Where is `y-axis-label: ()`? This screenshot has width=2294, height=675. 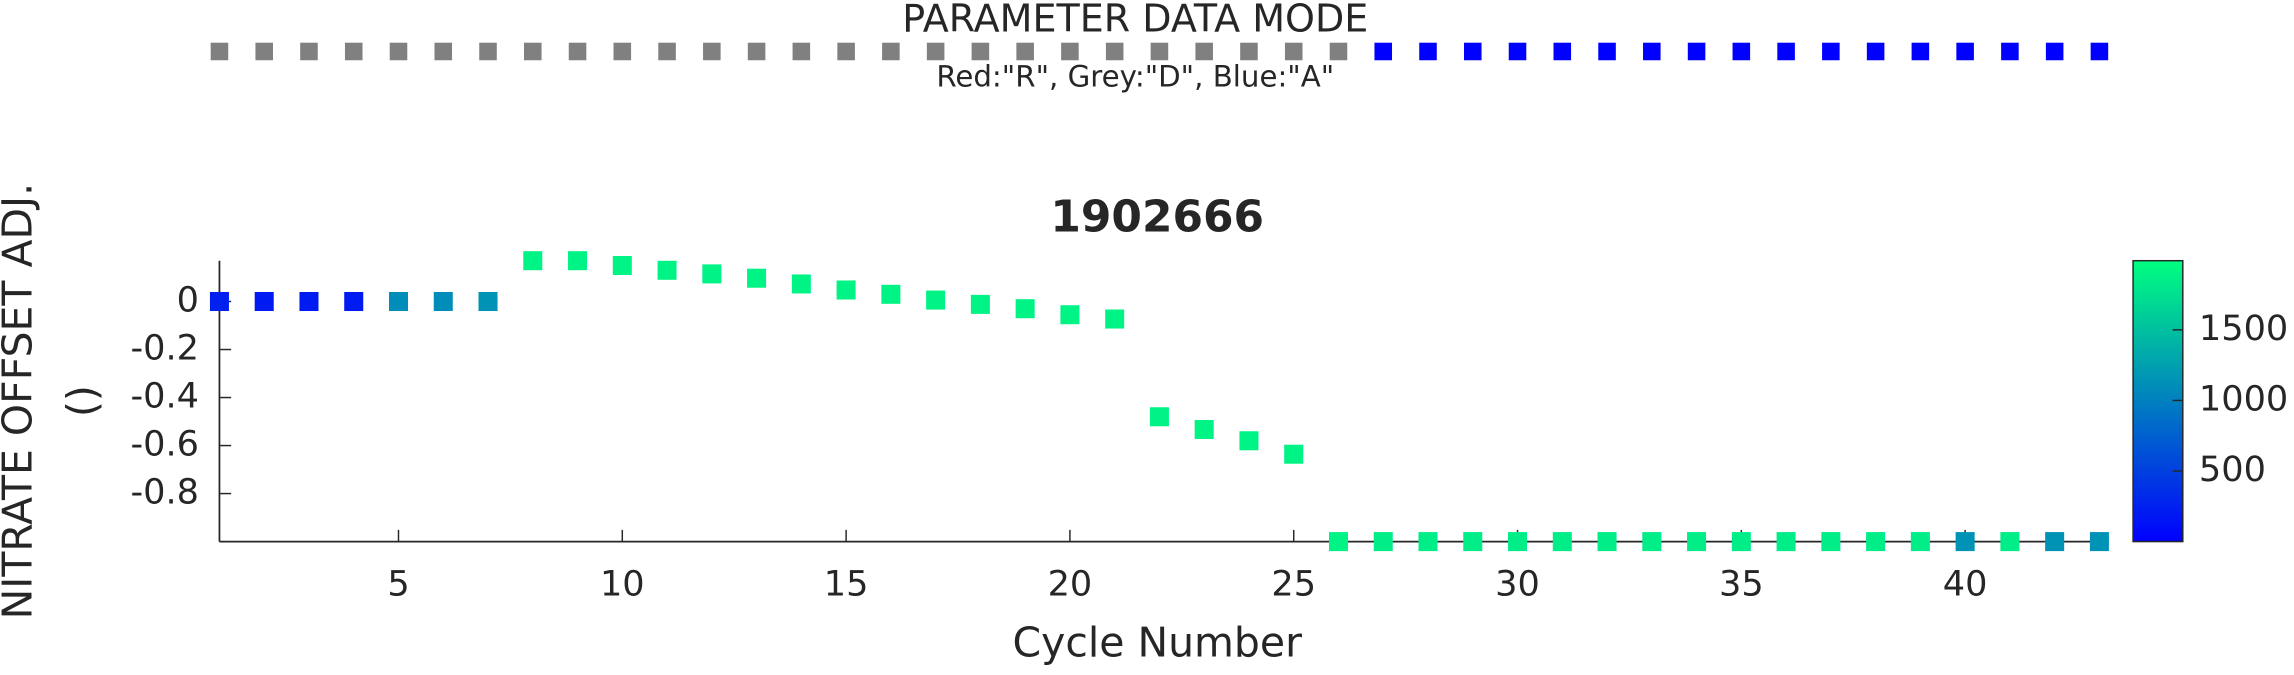 y-axis-label: () is located at coordinates (82, 401).